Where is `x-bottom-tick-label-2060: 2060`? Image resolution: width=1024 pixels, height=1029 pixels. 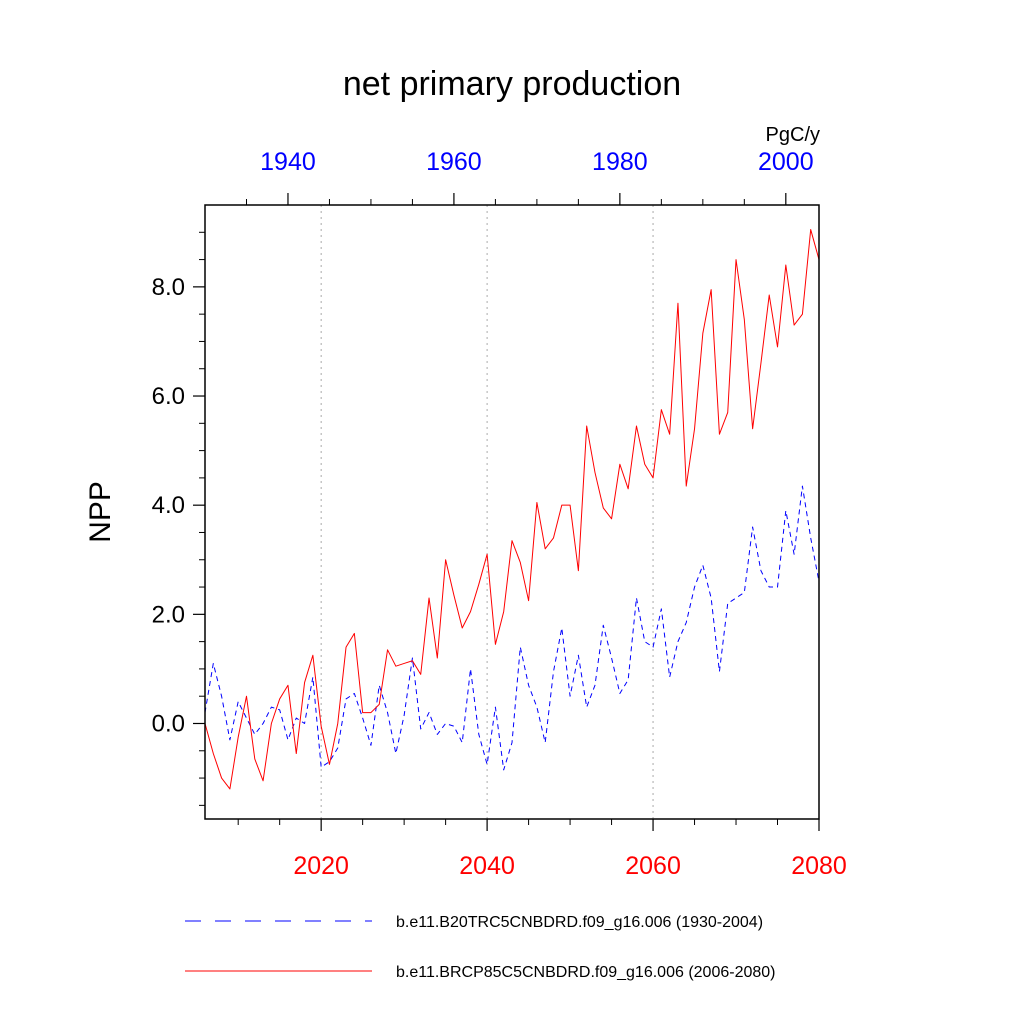 x-bottom-tick-label-2060: 2060 is located at coordinates (653, 866).